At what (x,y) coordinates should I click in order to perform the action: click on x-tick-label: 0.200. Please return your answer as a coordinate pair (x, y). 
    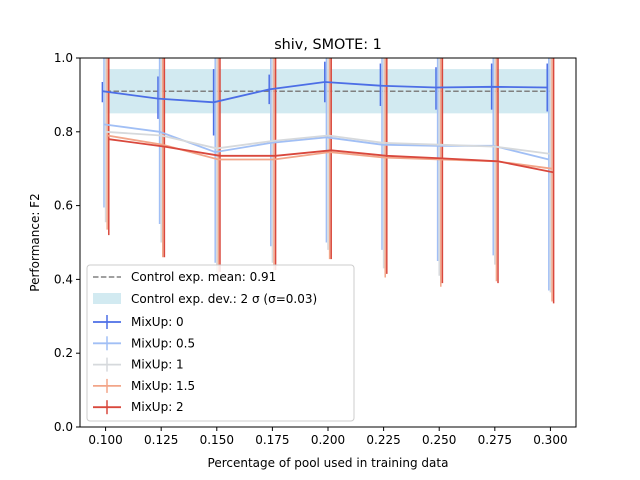
    Looking at the image, I should click on (328, 440).